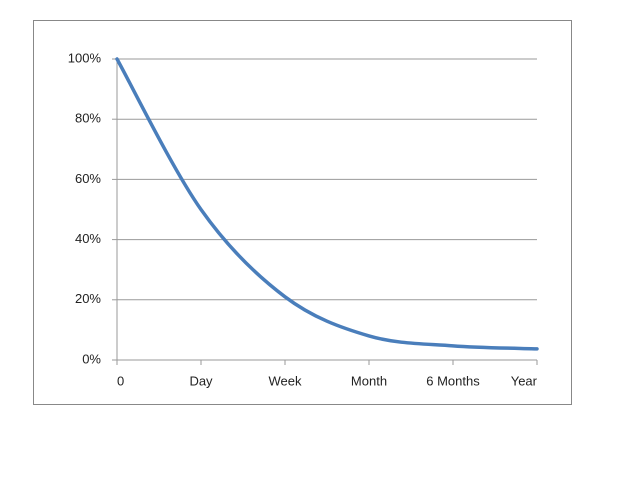 The height and width of the screenshot is (483, 638). Describe the element at coordinates (88, 238) in the screenshot. I see `y-tick-label: 40%` at that location.